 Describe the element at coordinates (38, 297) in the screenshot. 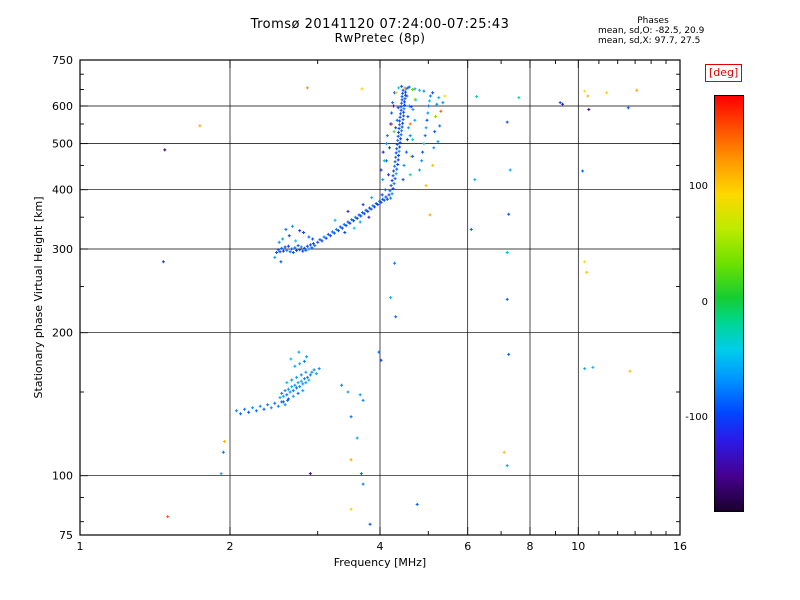

I see `y-axis-label: Stationary phase Virtual Height [km]` at that location.